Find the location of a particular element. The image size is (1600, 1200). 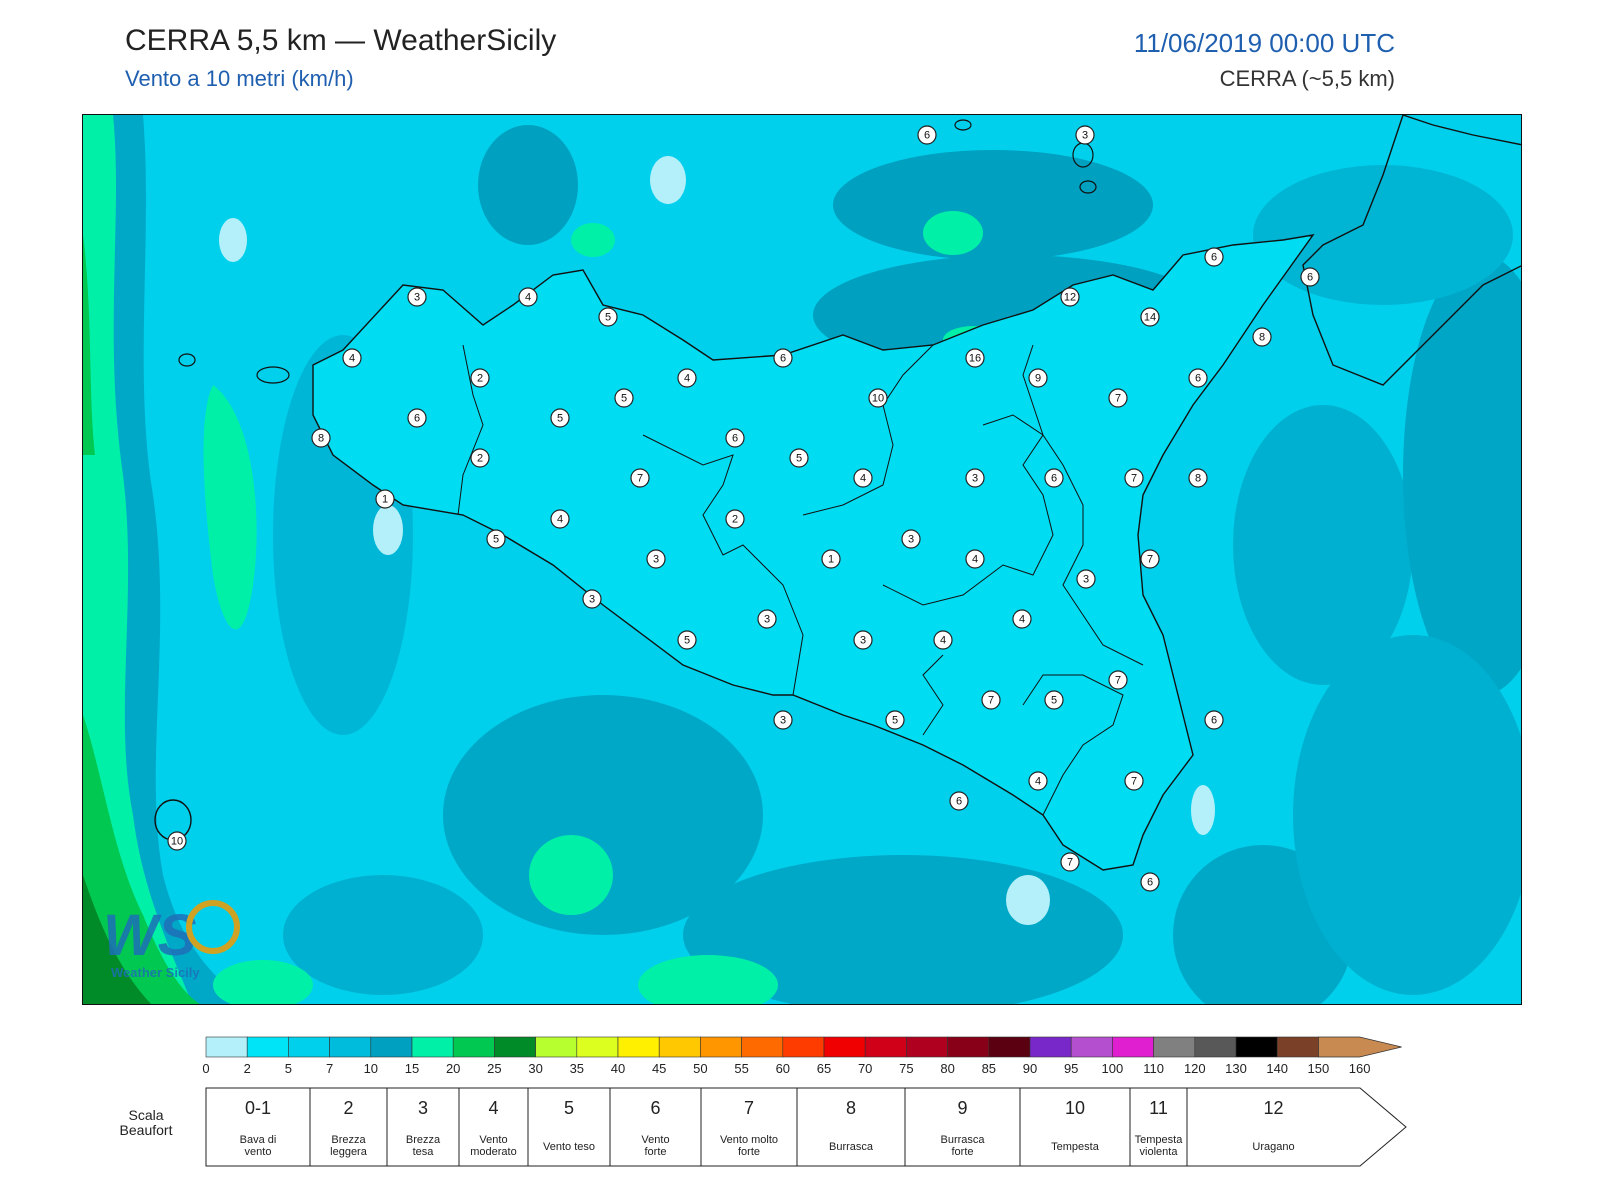

colorbar-tick-label: 20 is located at coordinates (453, 1068).